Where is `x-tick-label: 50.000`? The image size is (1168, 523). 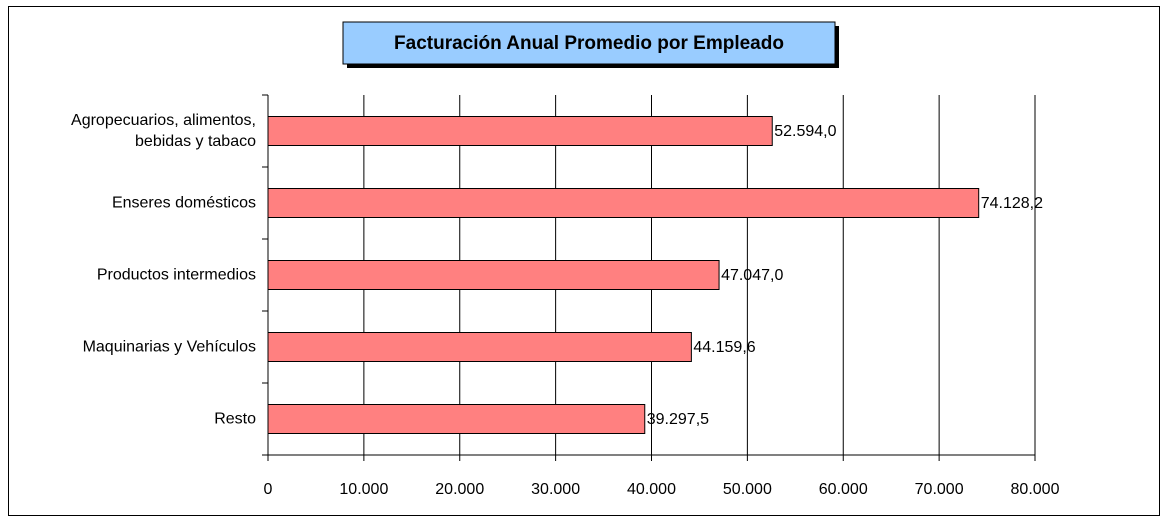
x-tick-label: 50.000 is located at coordinates (747, 489).